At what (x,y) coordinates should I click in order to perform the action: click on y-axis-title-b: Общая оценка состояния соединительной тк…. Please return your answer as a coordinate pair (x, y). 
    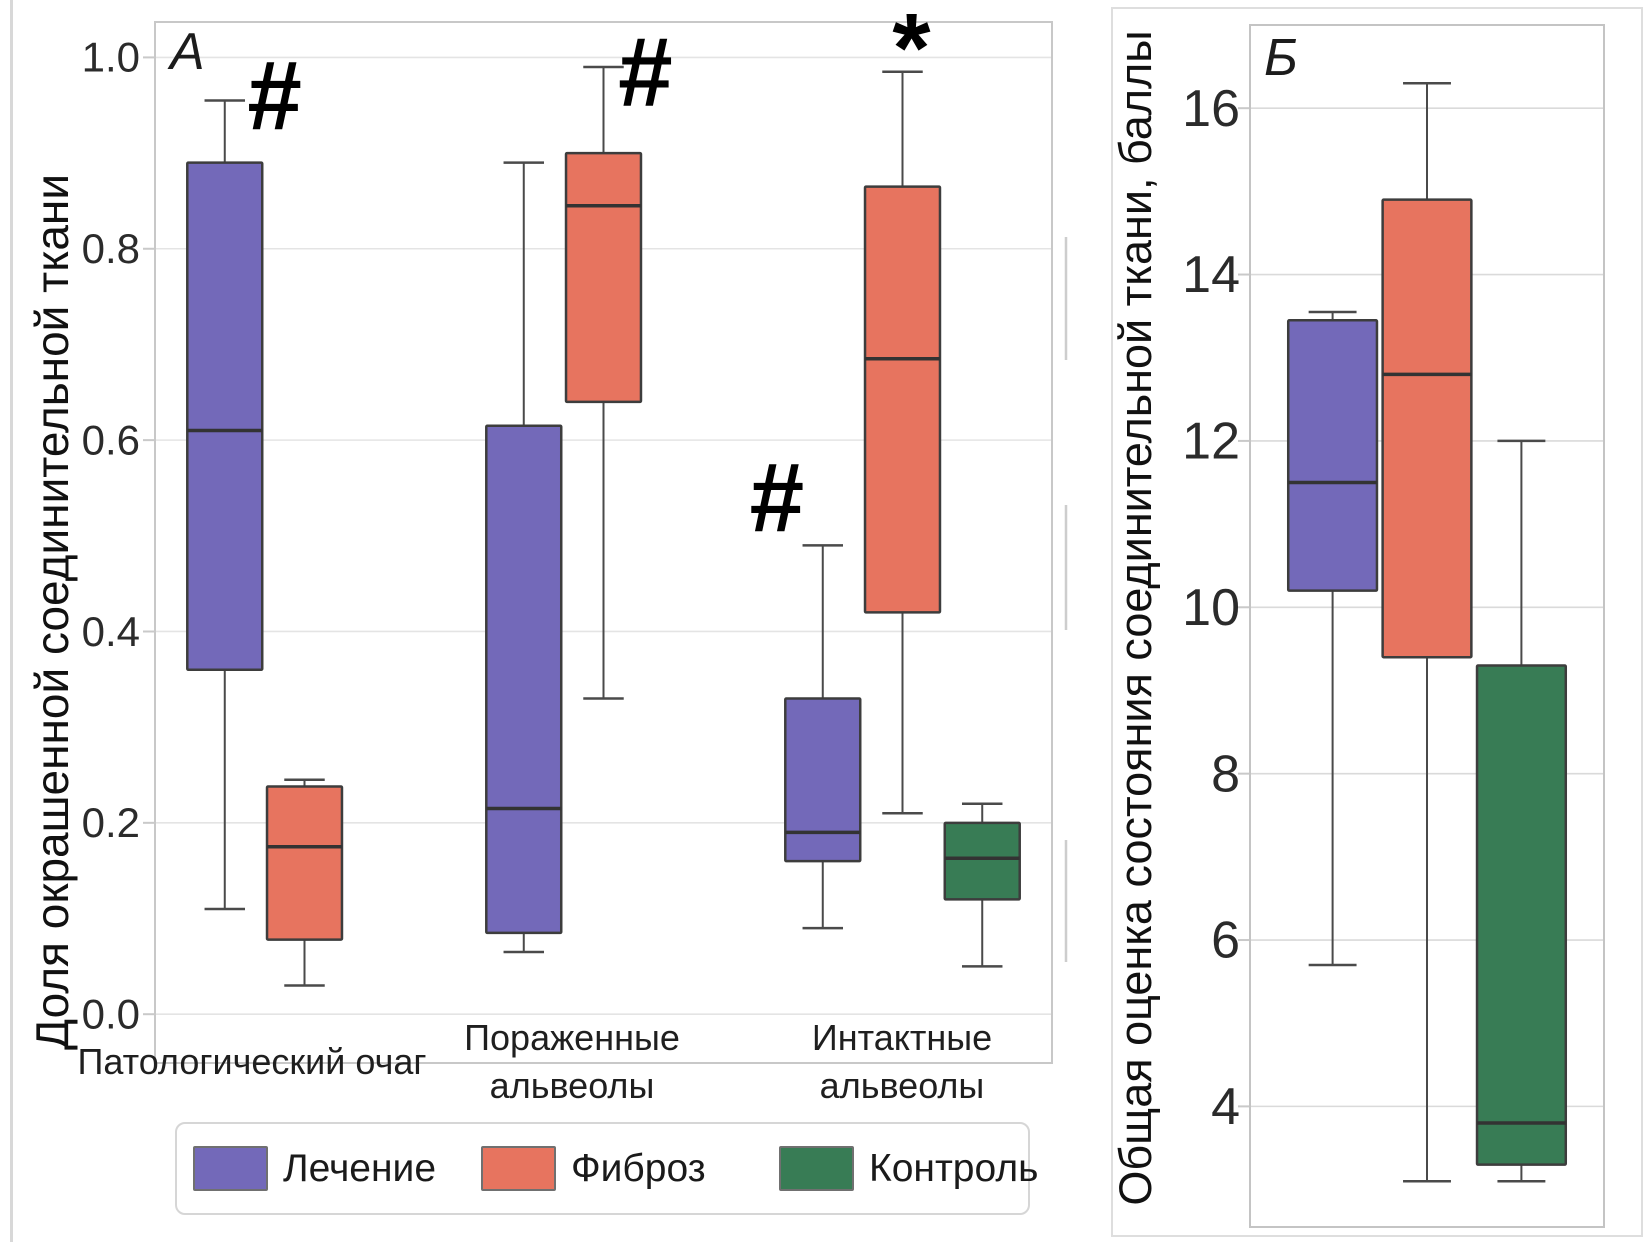
    Looking at the image, I should click on (1135, 618).